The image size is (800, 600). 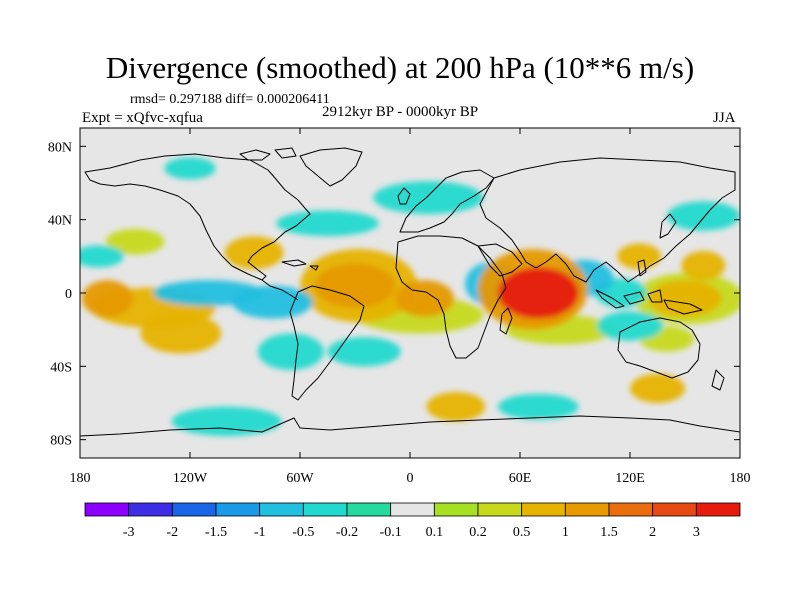 What do you see at coordinates (303, 532) in the screenshot?
I see `colorbar-label: -0.5` at bounding box center [303, 532].